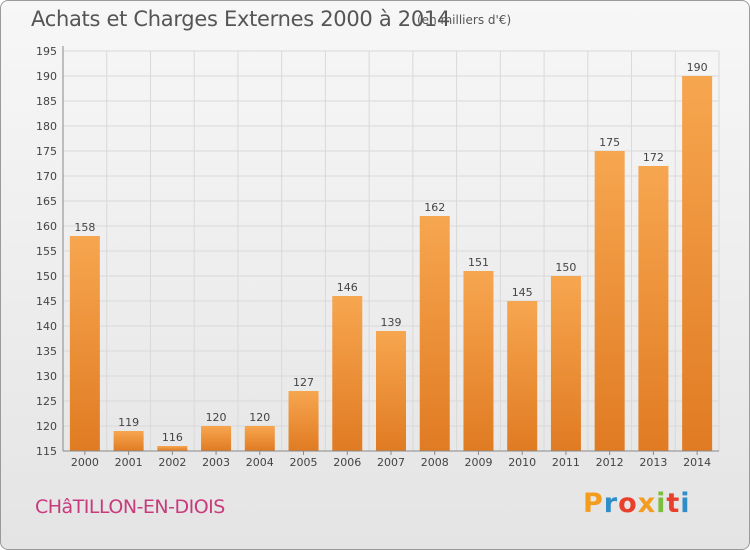 The image size is (750, 550). Describe the element at coordinates (566, 462) in the screenshot. I see `x-tick-label: 2011` at that location.